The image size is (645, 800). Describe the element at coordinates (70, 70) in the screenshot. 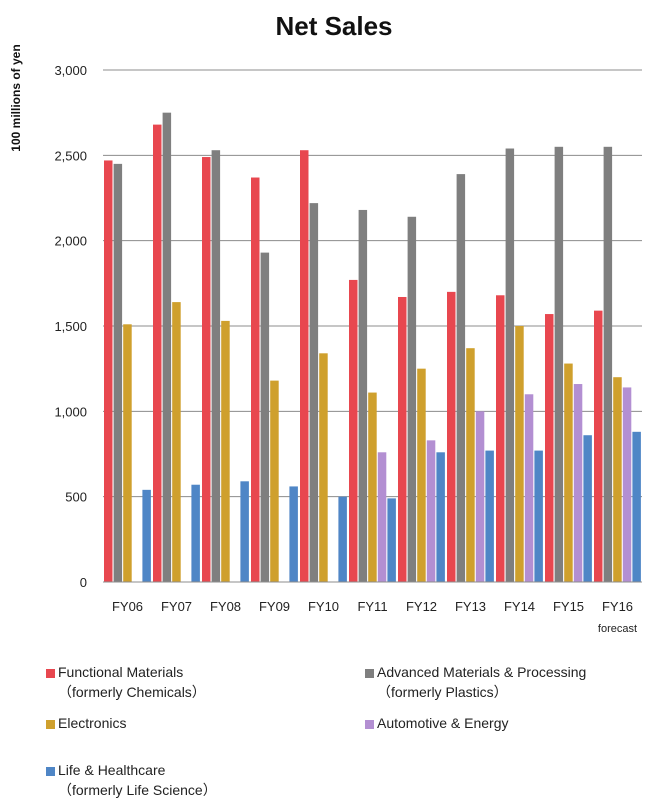

I see `y-tick-label: 3,000` at that location.